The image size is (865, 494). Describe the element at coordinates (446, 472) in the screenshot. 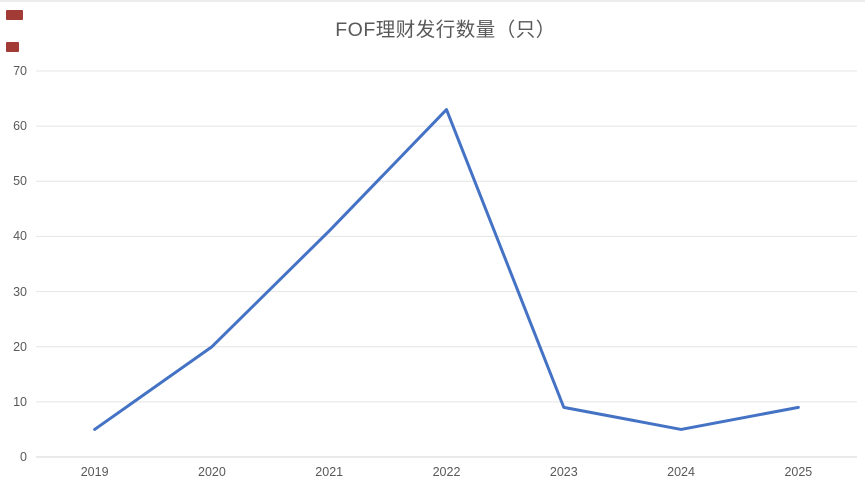

I see `x-tick-label: 2022` at that location.